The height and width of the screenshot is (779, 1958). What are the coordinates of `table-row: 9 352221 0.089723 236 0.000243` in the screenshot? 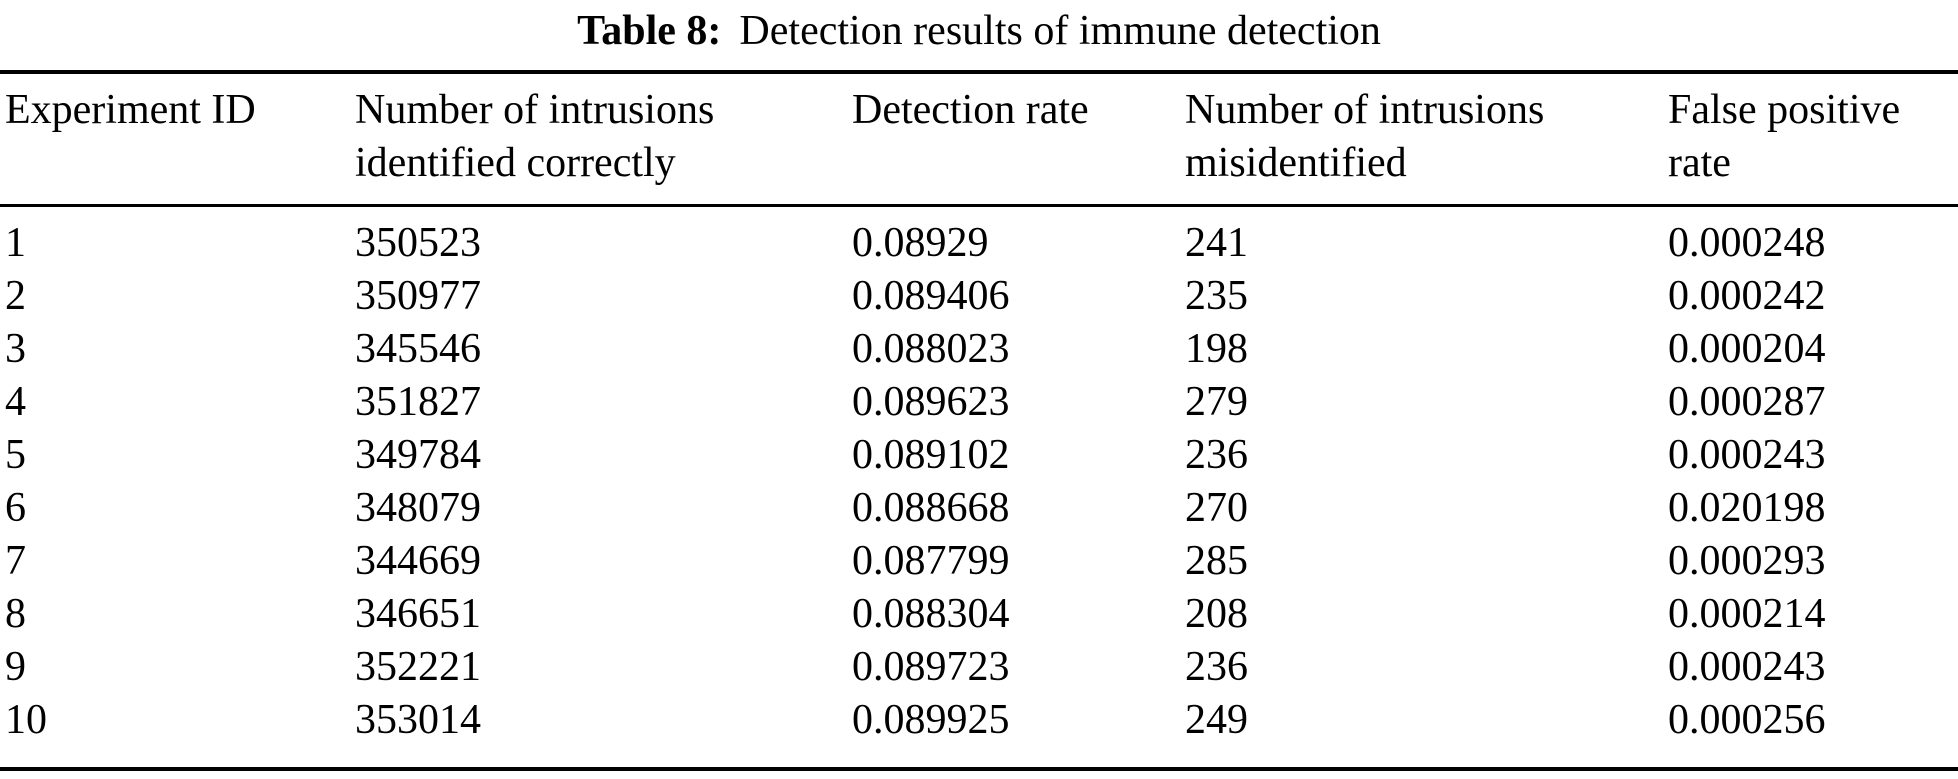 It's located at (979, 667).